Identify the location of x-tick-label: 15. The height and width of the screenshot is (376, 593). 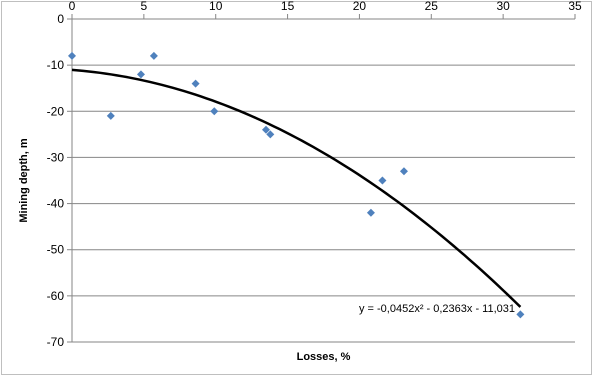
(288, 6).